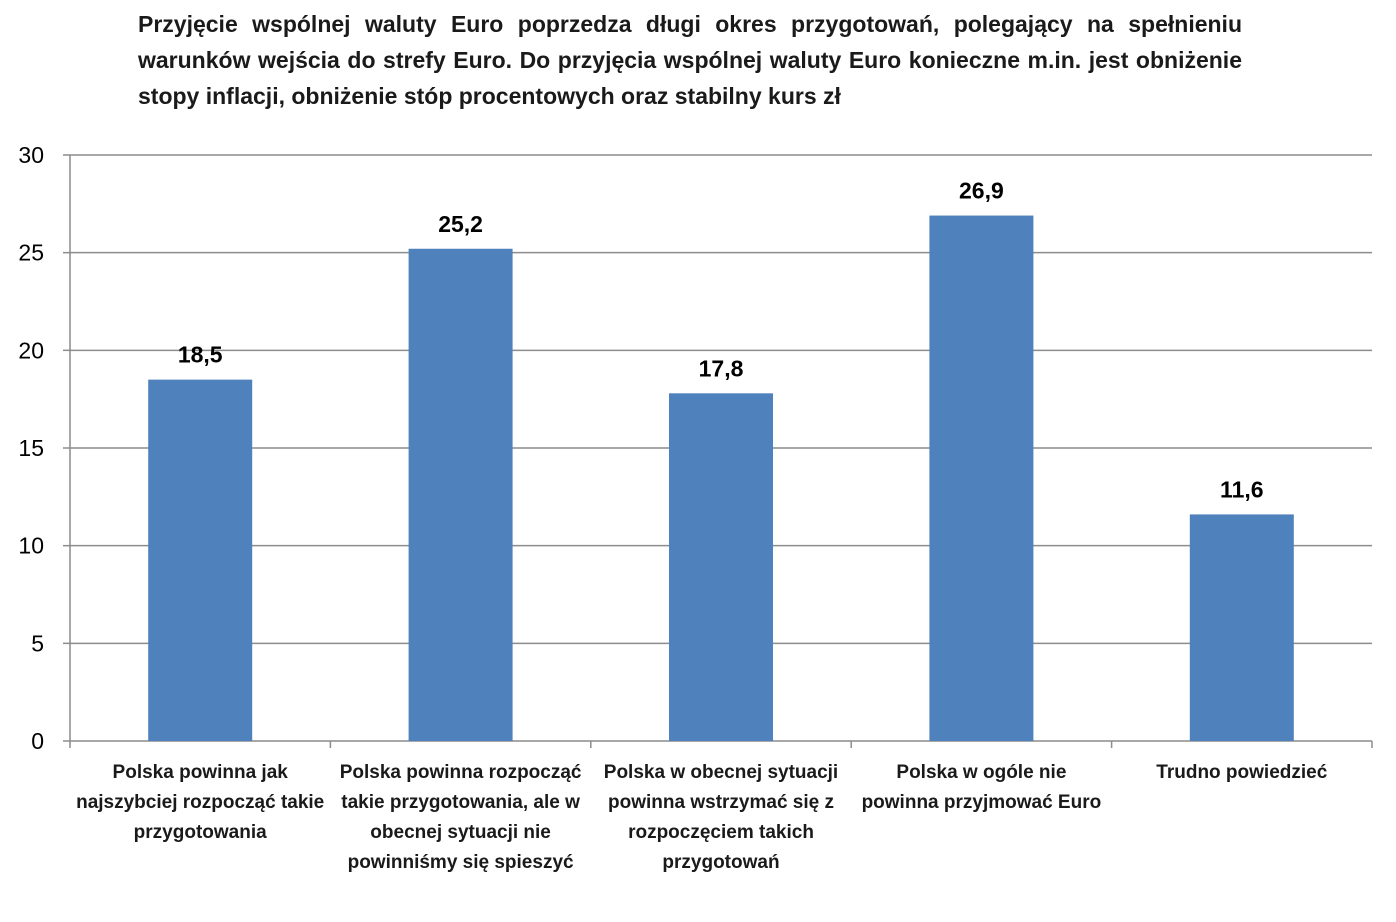 The width and height of the screenshot is (1396, 922). Describe the element at coordinates (981, 191) in the screenshot. I see `data-label: 26,9` at that location.